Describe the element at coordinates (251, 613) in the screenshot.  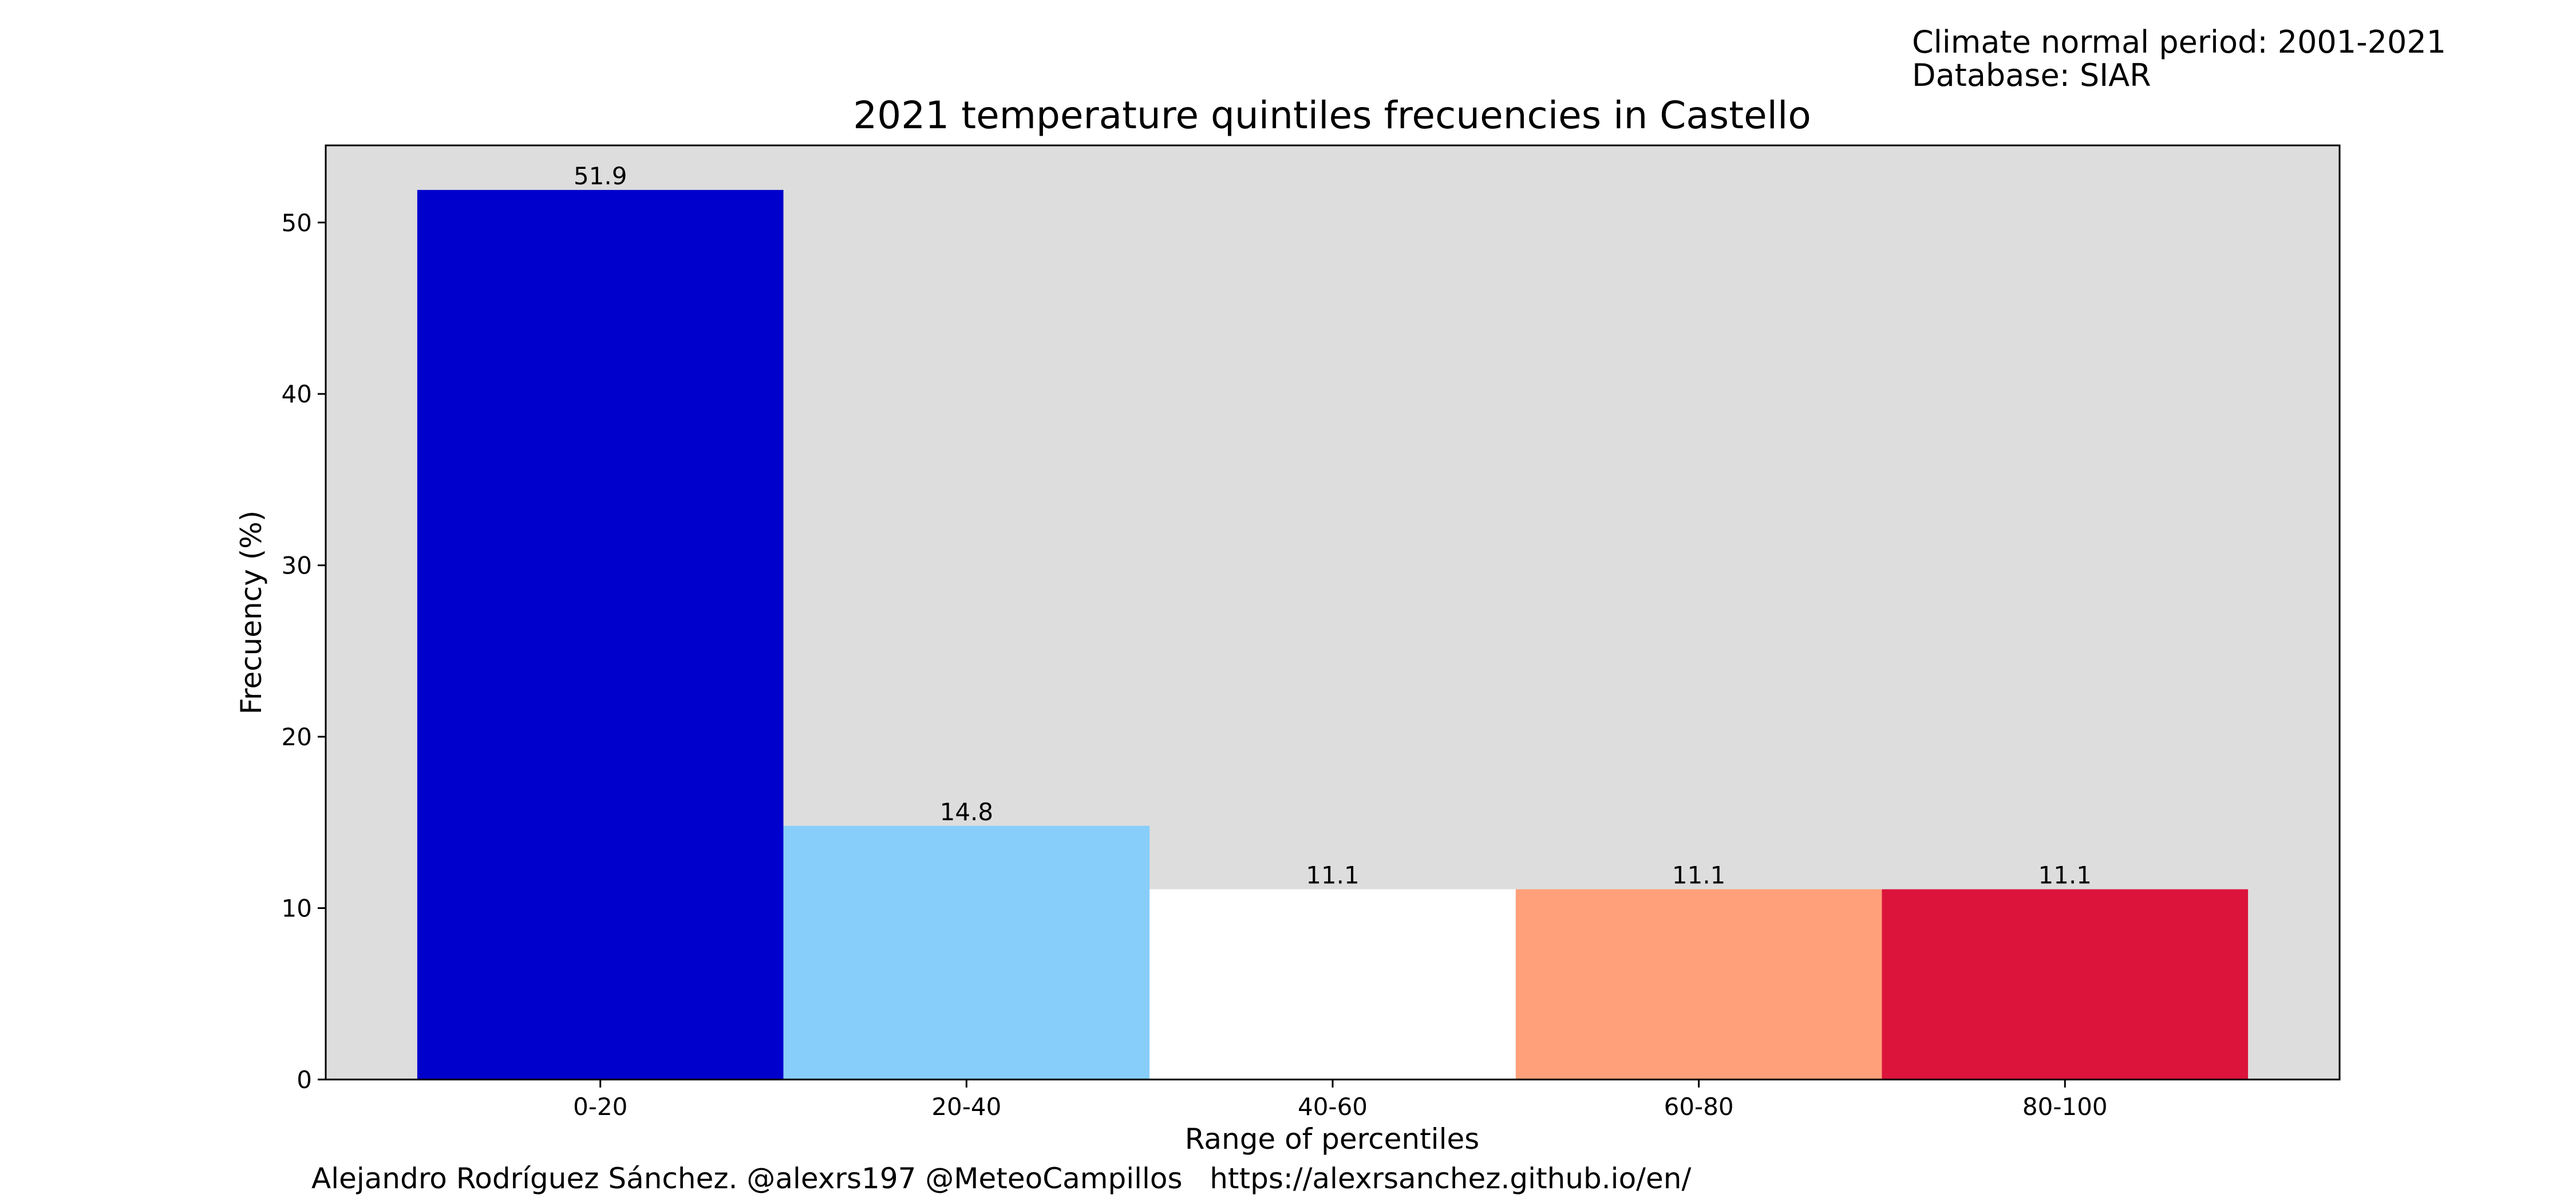
I see `y-axis-label: Frecuency (%)` at that location.